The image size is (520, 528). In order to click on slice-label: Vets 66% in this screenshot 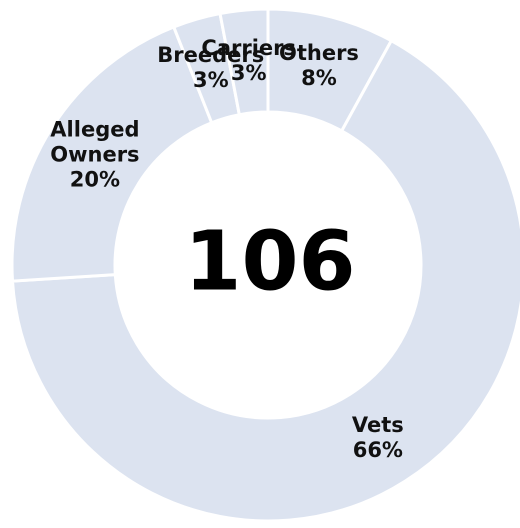, I will do `click(378, 438)`.